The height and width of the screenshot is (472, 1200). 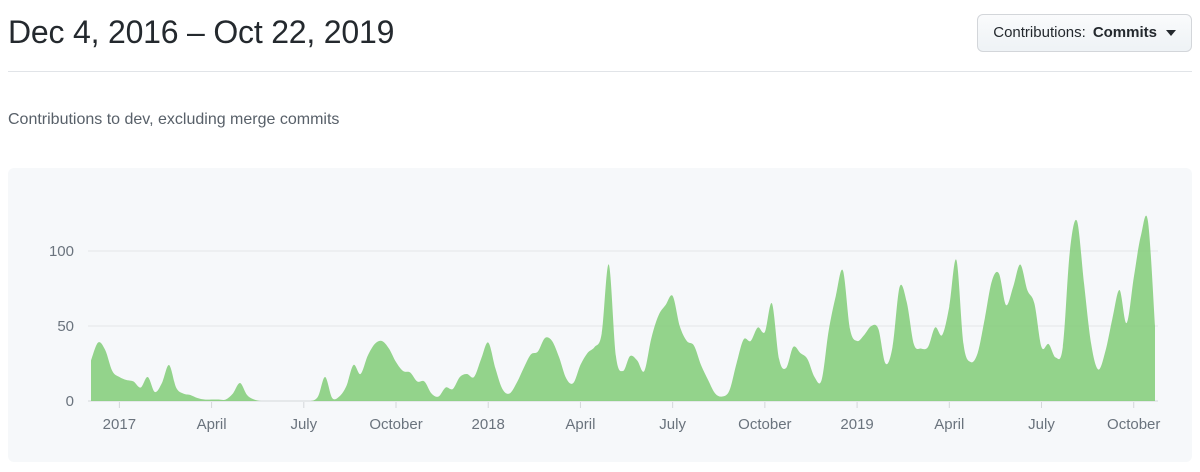 What do you see at coordinates (201, 32) in the screenshot?
I see `date-range-title: Dec 4, 2016 – Oct 22, 2019` at bounding box center [201, 32].